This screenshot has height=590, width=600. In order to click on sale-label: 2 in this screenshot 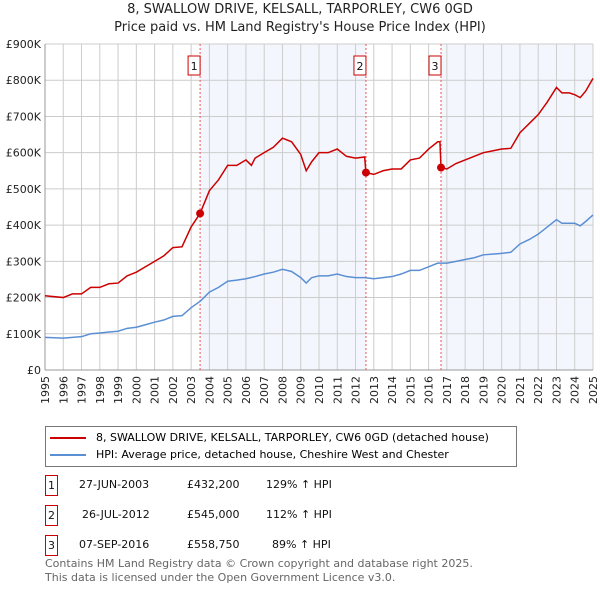, I will do `click(359, 66)`.